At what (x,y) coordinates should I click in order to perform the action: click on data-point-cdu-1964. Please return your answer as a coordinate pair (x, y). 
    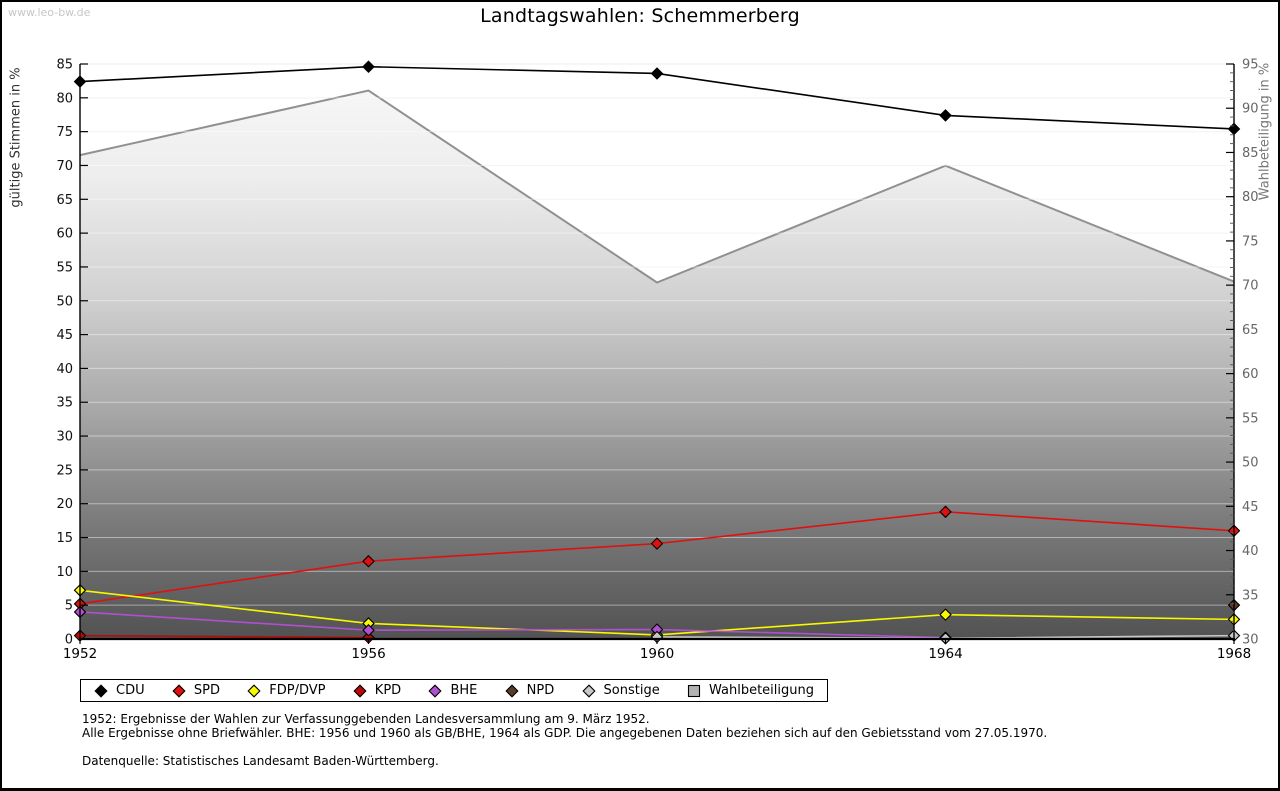
    Looking at the image, I should click on (945, 115).